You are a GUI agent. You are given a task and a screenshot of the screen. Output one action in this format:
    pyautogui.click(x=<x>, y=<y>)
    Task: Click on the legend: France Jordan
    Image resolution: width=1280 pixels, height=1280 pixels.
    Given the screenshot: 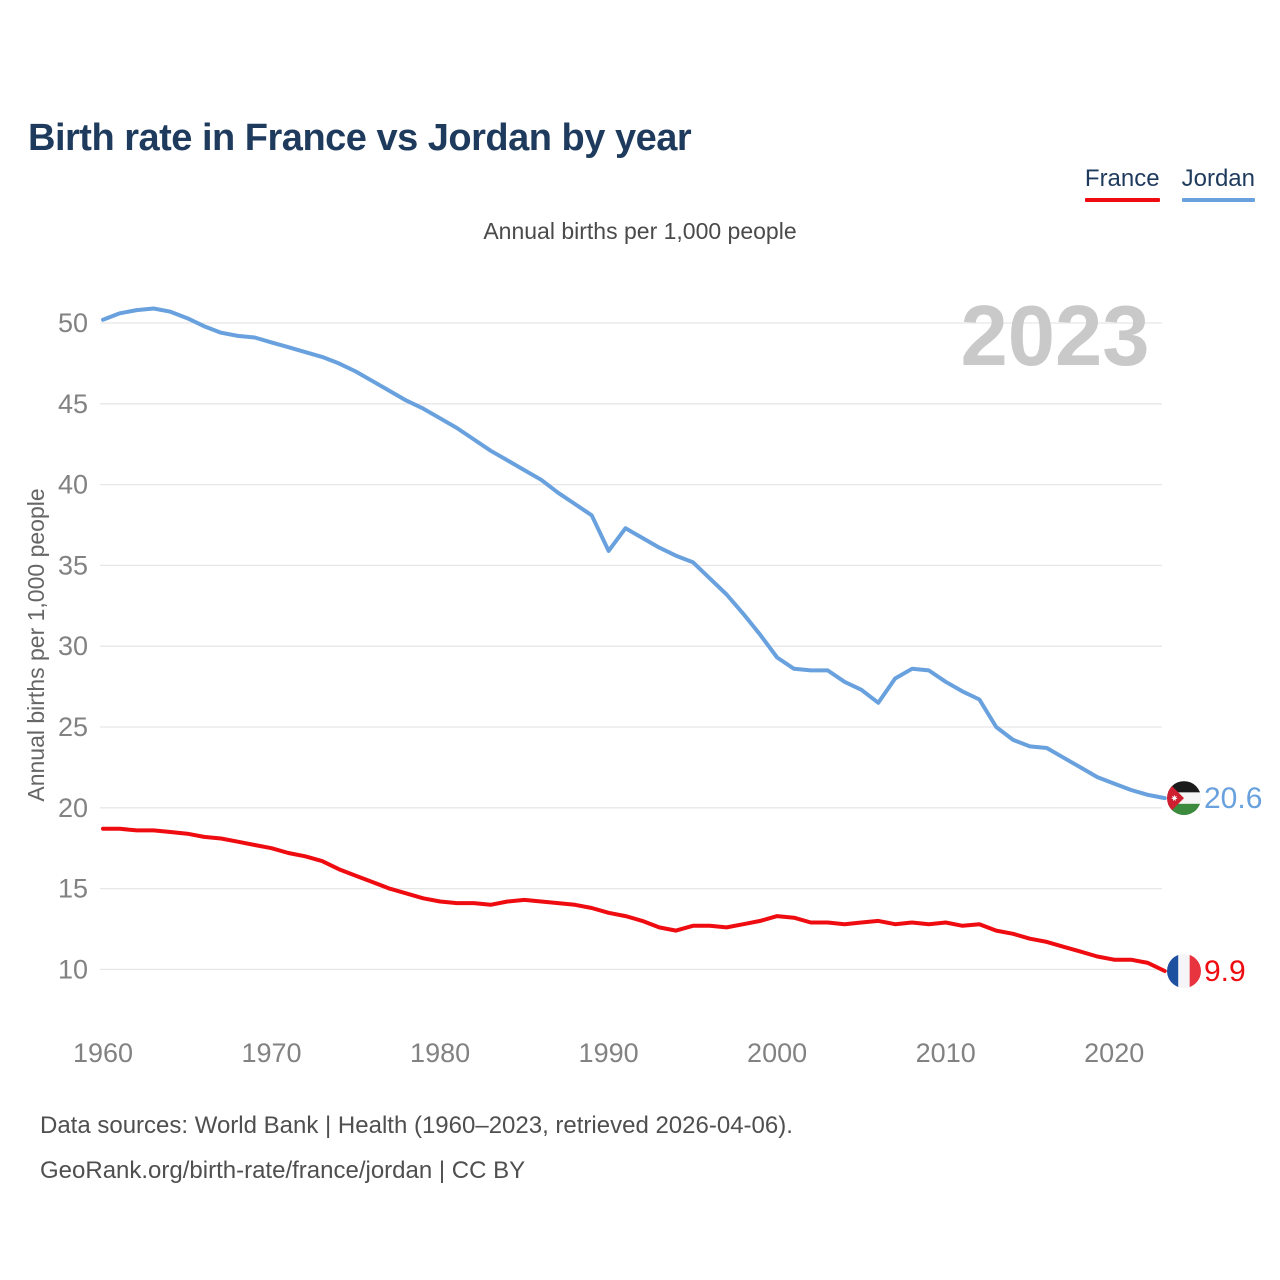 What is the action you would take?
    pyautogui.click(x=1169, y=183)
    